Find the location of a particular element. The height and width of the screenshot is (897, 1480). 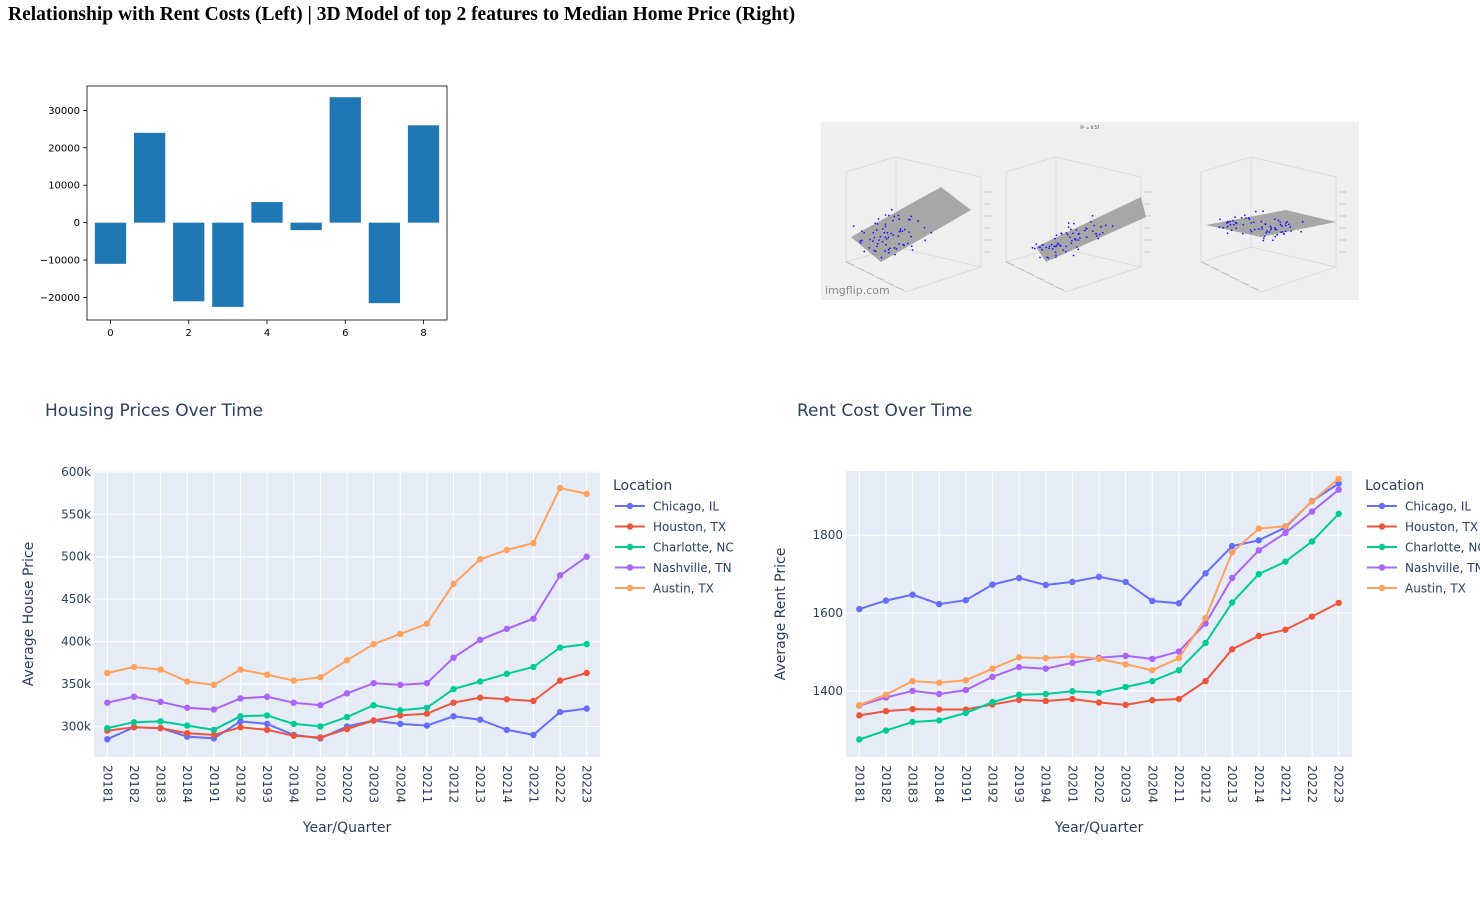

y-tick-label: 1800 is located at coordinates (827, 535).